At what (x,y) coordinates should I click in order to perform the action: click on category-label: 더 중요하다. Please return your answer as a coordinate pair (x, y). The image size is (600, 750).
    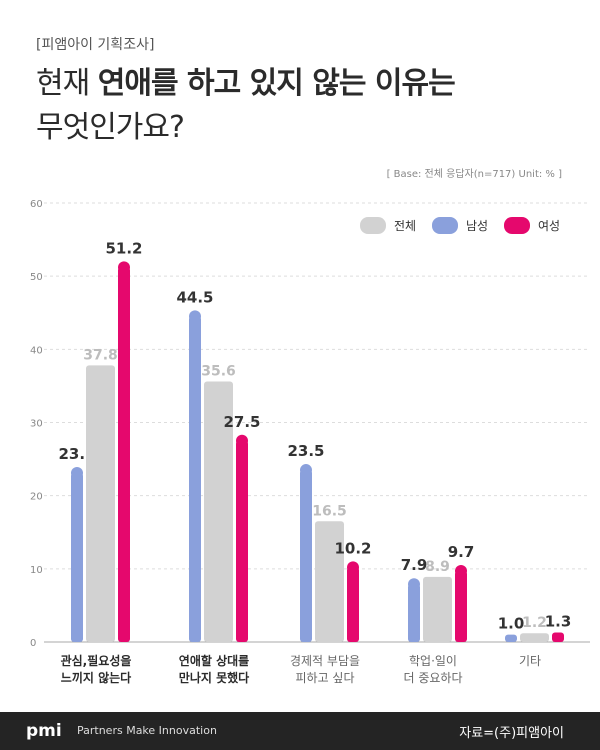
    Looking at the image, I should click on (432, 678).